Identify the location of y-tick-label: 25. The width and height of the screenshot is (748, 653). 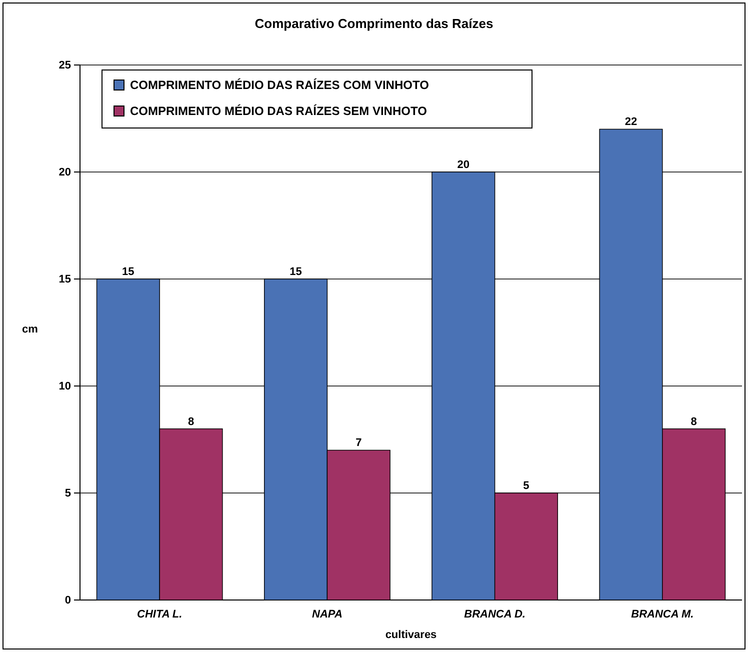
(64, 66).